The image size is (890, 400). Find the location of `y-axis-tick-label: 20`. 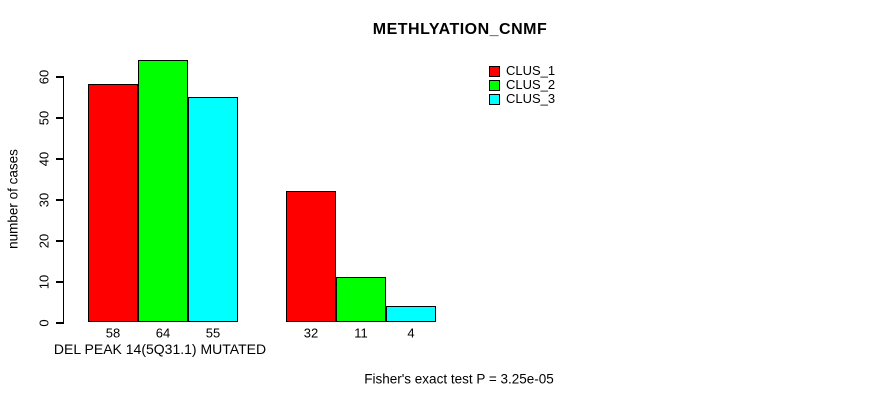

y-axis-tick-label: 20 is located at coordinates (44, 240).